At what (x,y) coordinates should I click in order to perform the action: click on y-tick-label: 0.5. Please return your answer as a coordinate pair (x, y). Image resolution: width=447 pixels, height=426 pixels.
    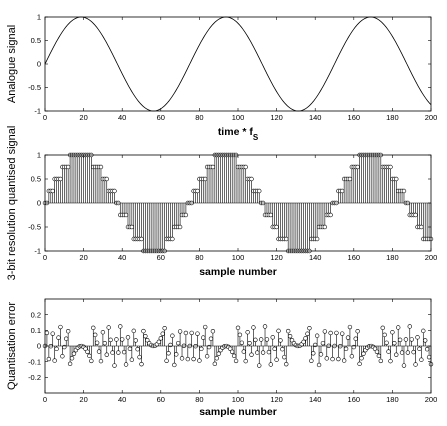
    Looking at the image, I should click on (36, 40).